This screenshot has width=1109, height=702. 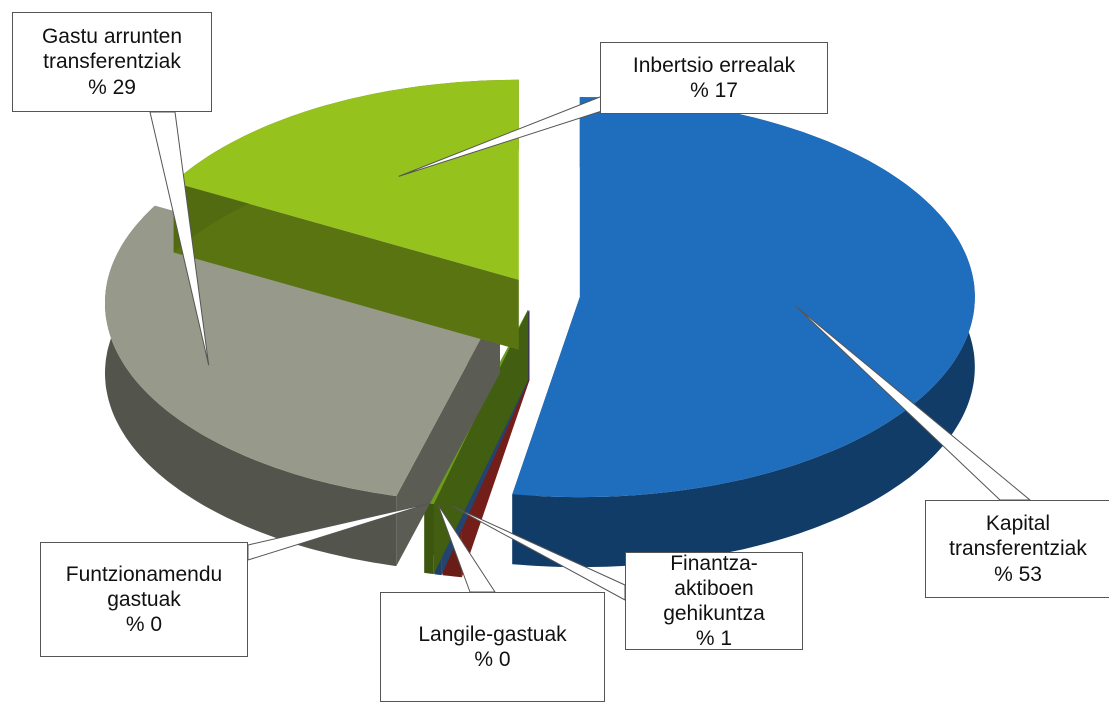 What do you see at coordinates (112, 87) in the screenshot?
I see `value-label: % 29` at bounding box center [112, 87].